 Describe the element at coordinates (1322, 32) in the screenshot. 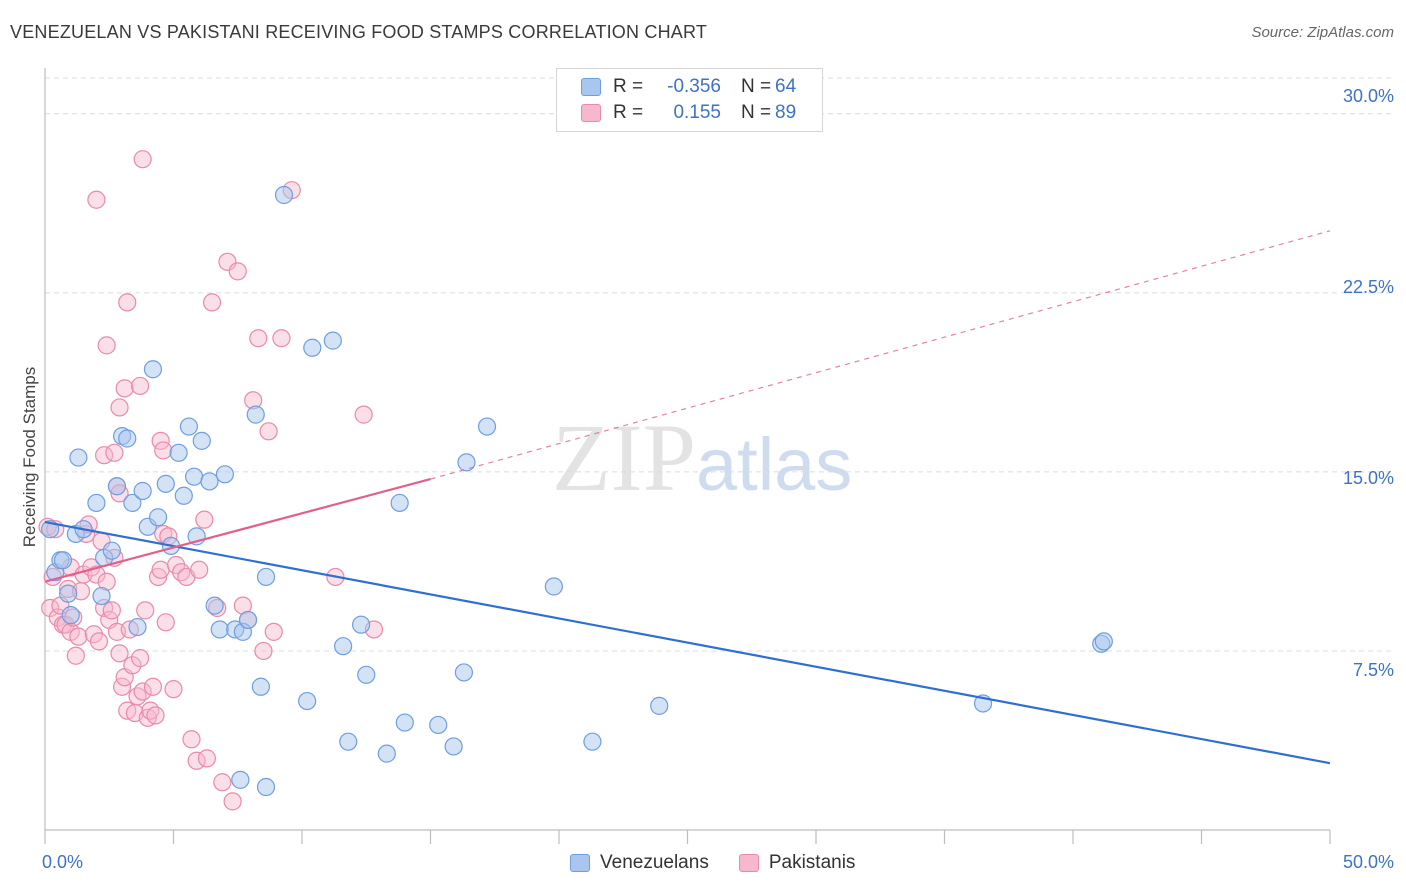

I see `source-credit: Source: ZipAtlas.com` at that location.